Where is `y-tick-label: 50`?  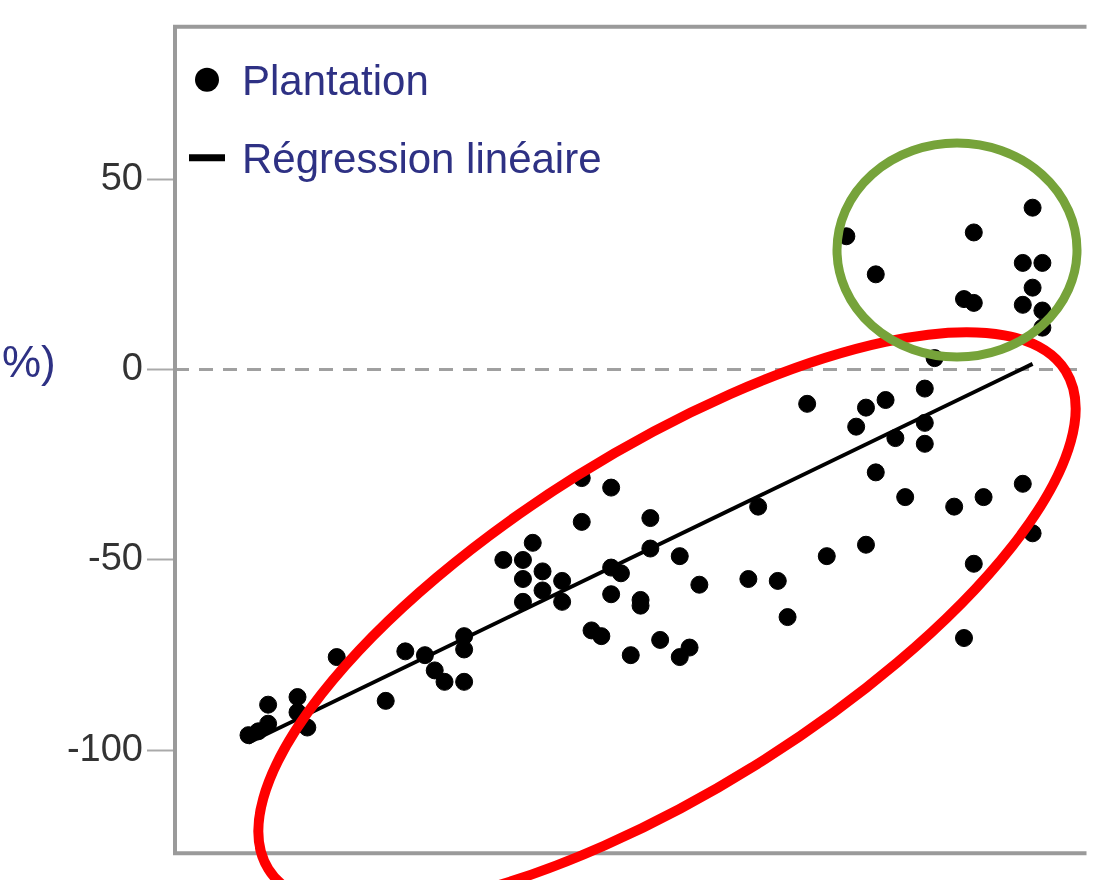
y-tick-label: 50 is located at coordinates (121, 176).